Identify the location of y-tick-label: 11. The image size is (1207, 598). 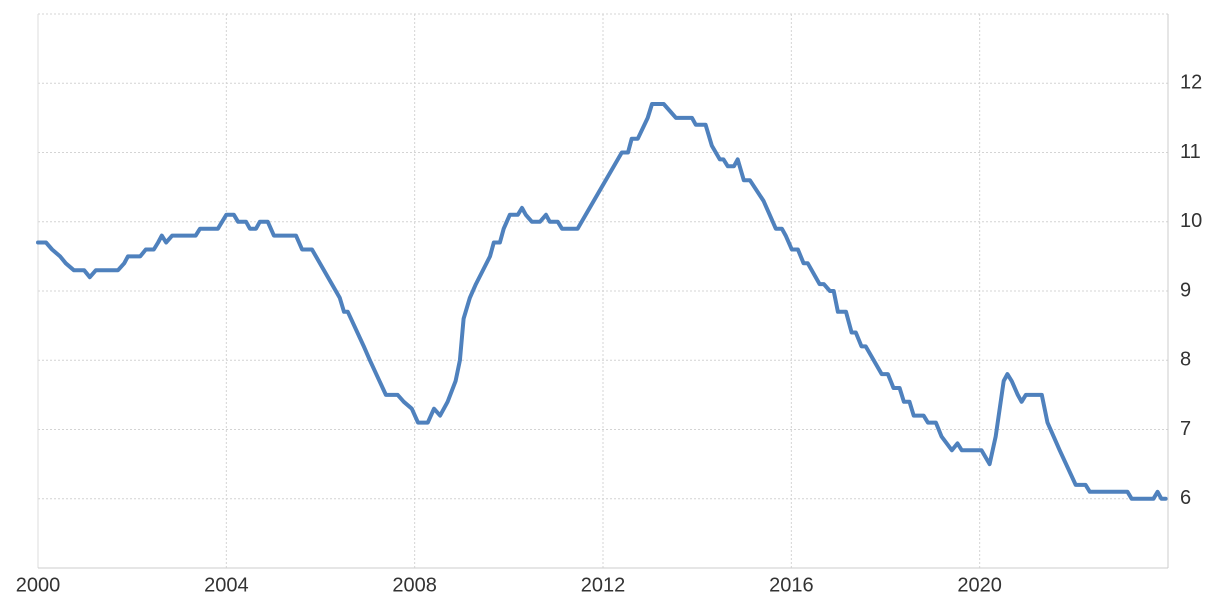
(1190, 152).